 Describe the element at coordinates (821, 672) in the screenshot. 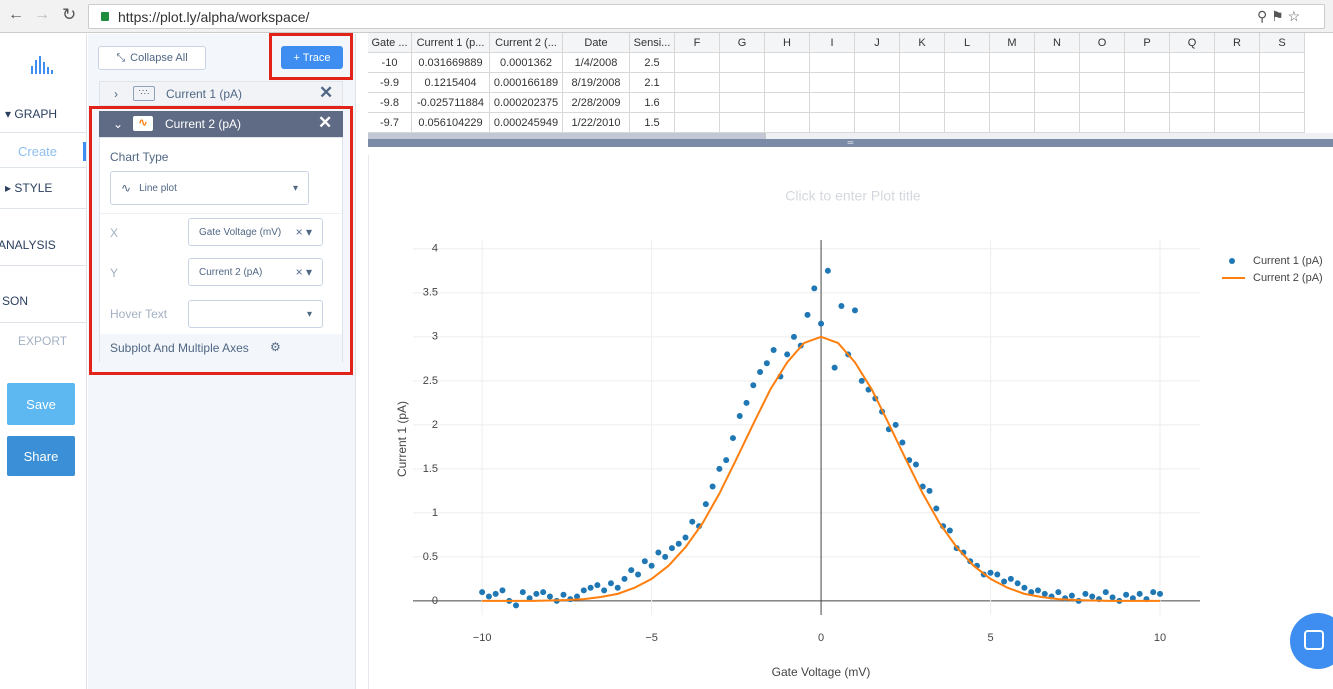

I see `x-axis-title: Gate Voltage (mV)` at that location.